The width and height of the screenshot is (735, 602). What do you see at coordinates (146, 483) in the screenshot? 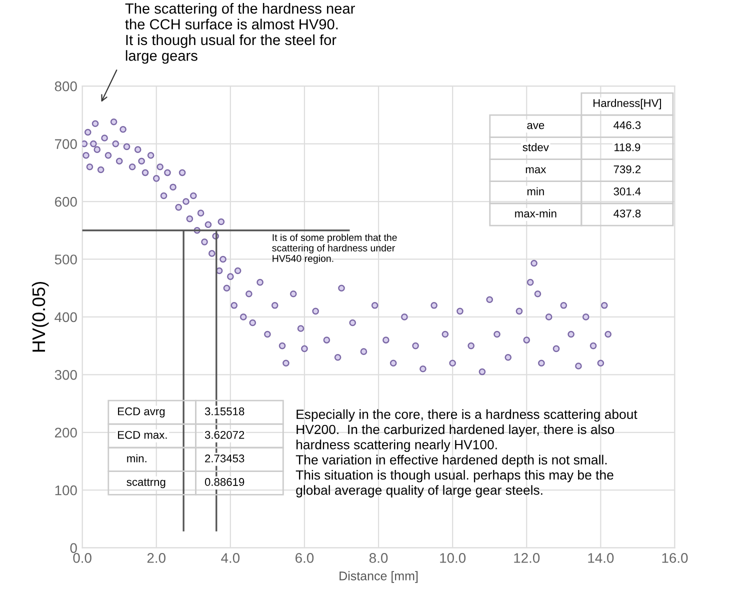
I see `annotation: scattrng` at bounding box center [146, 483].